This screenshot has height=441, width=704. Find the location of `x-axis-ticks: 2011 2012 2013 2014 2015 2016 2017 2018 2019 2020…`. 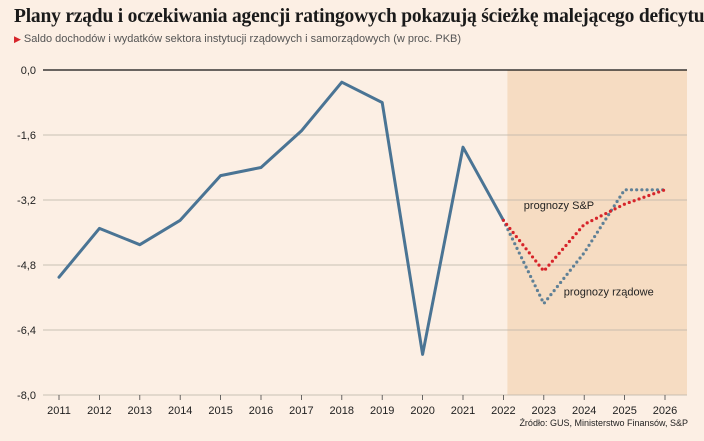

x-axis-ticks: 2011 2012 2013 2014 2015 2016 2017 2018 2019 2020… is located at coordinates (362, 406).